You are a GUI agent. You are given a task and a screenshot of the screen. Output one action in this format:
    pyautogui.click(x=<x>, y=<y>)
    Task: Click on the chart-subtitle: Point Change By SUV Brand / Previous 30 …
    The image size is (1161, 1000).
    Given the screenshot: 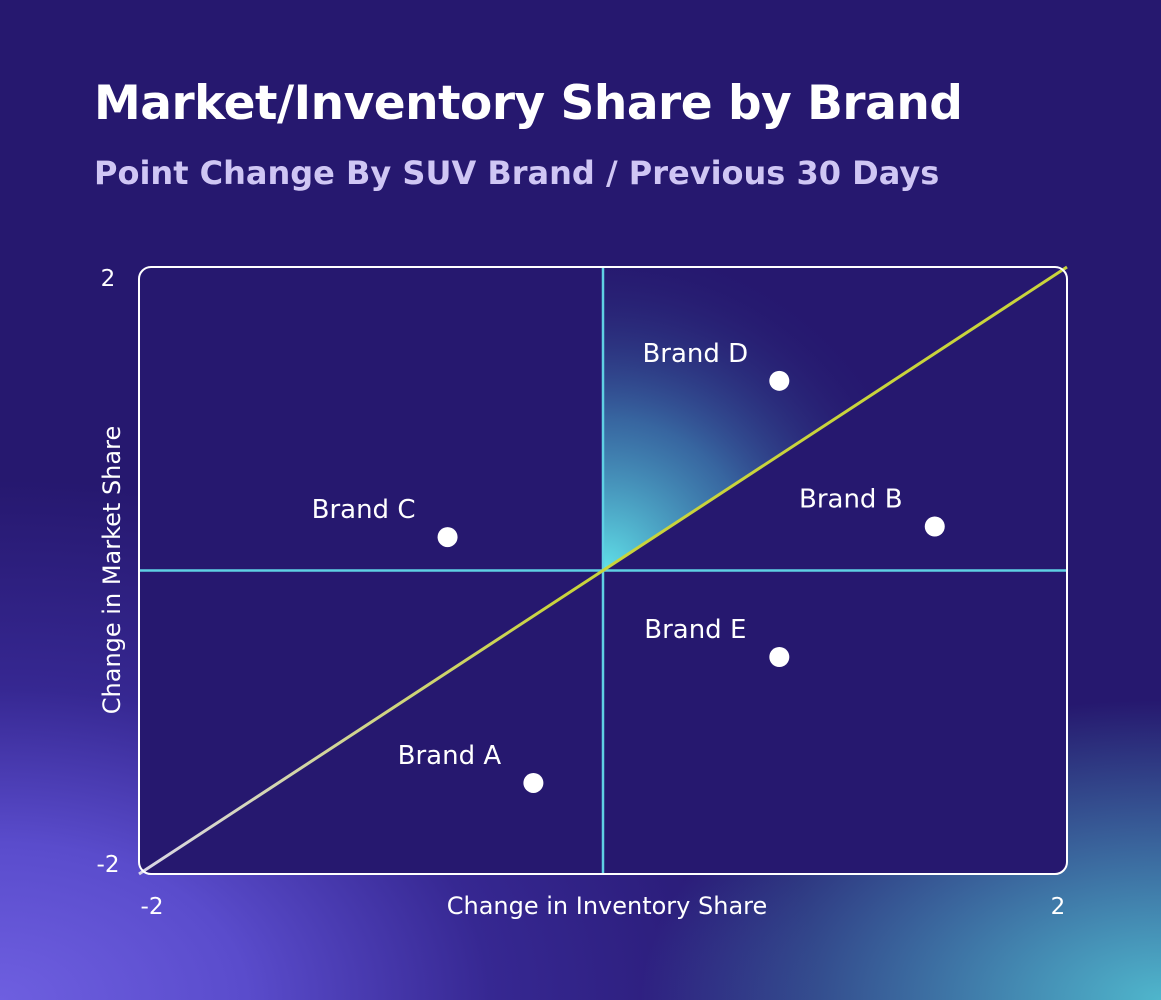 What is the action you would take?
    pyautogui.click(x=517, y=173)
    